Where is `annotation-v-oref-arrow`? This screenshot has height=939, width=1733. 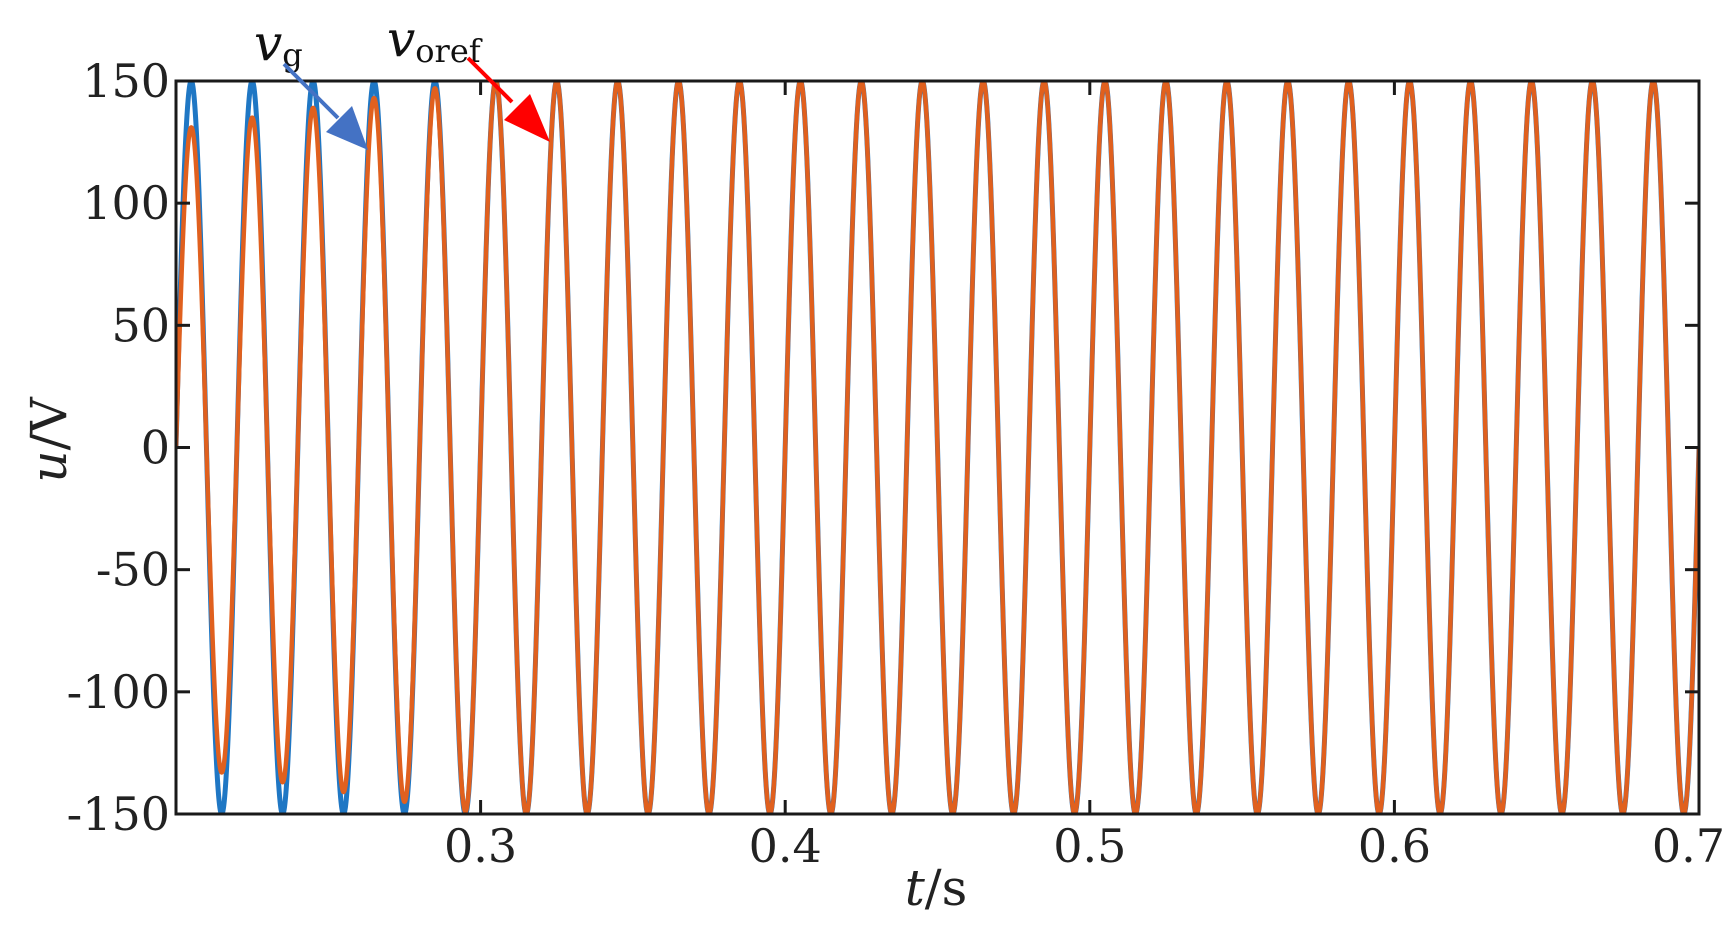
annotation-v-oref-arrow is located at coordinates (490, 80).